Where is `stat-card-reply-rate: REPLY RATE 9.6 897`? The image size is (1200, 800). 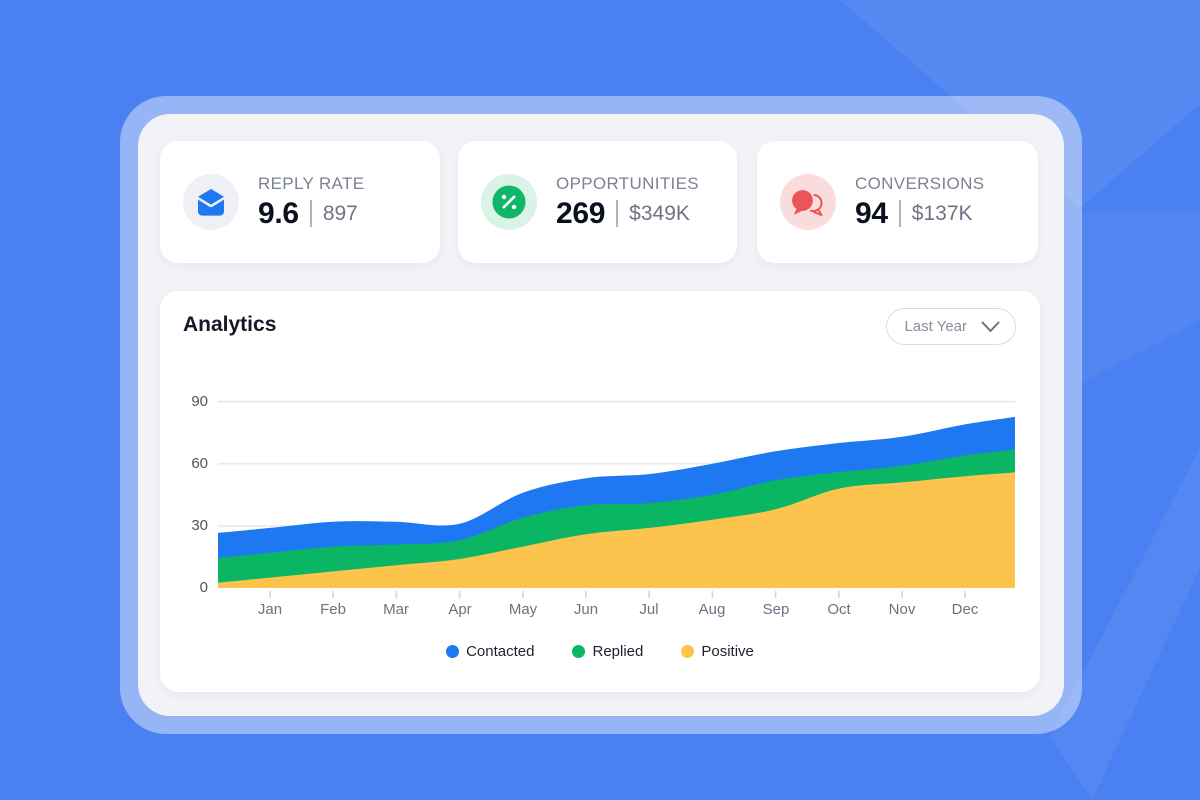
stat-card-reply-rate: REPLY RATE 9.6 897 is located at coordinates (300, 202).